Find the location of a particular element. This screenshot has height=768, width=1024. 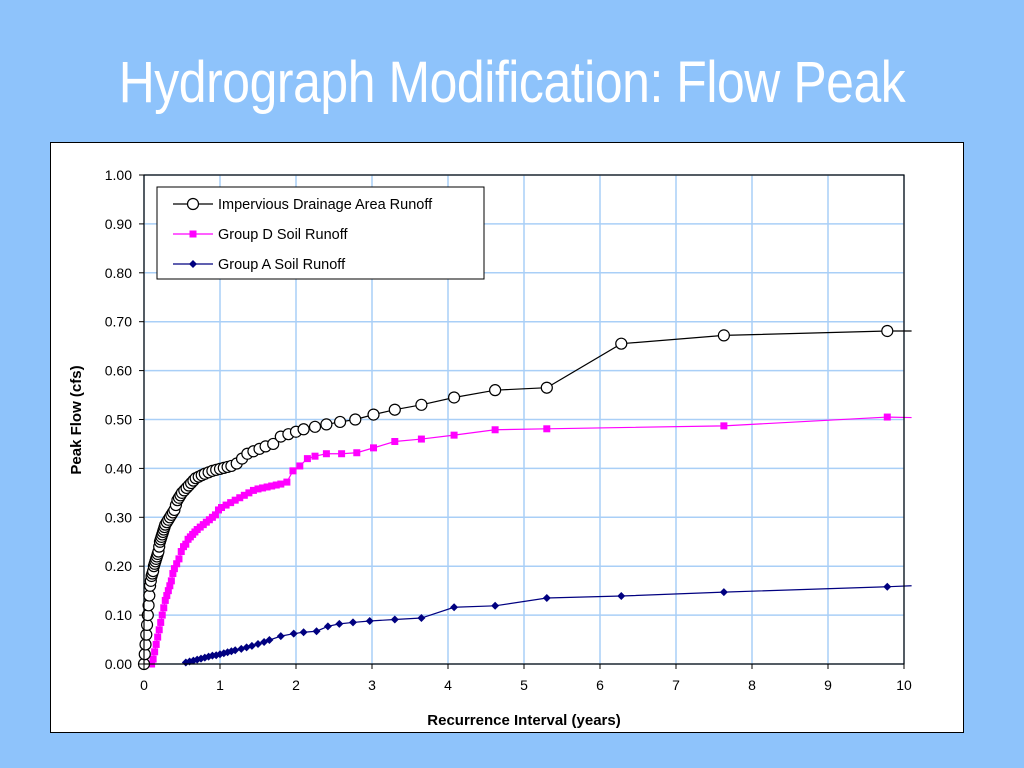

x-tick-label: 0 is located at coordinates (144, 685).